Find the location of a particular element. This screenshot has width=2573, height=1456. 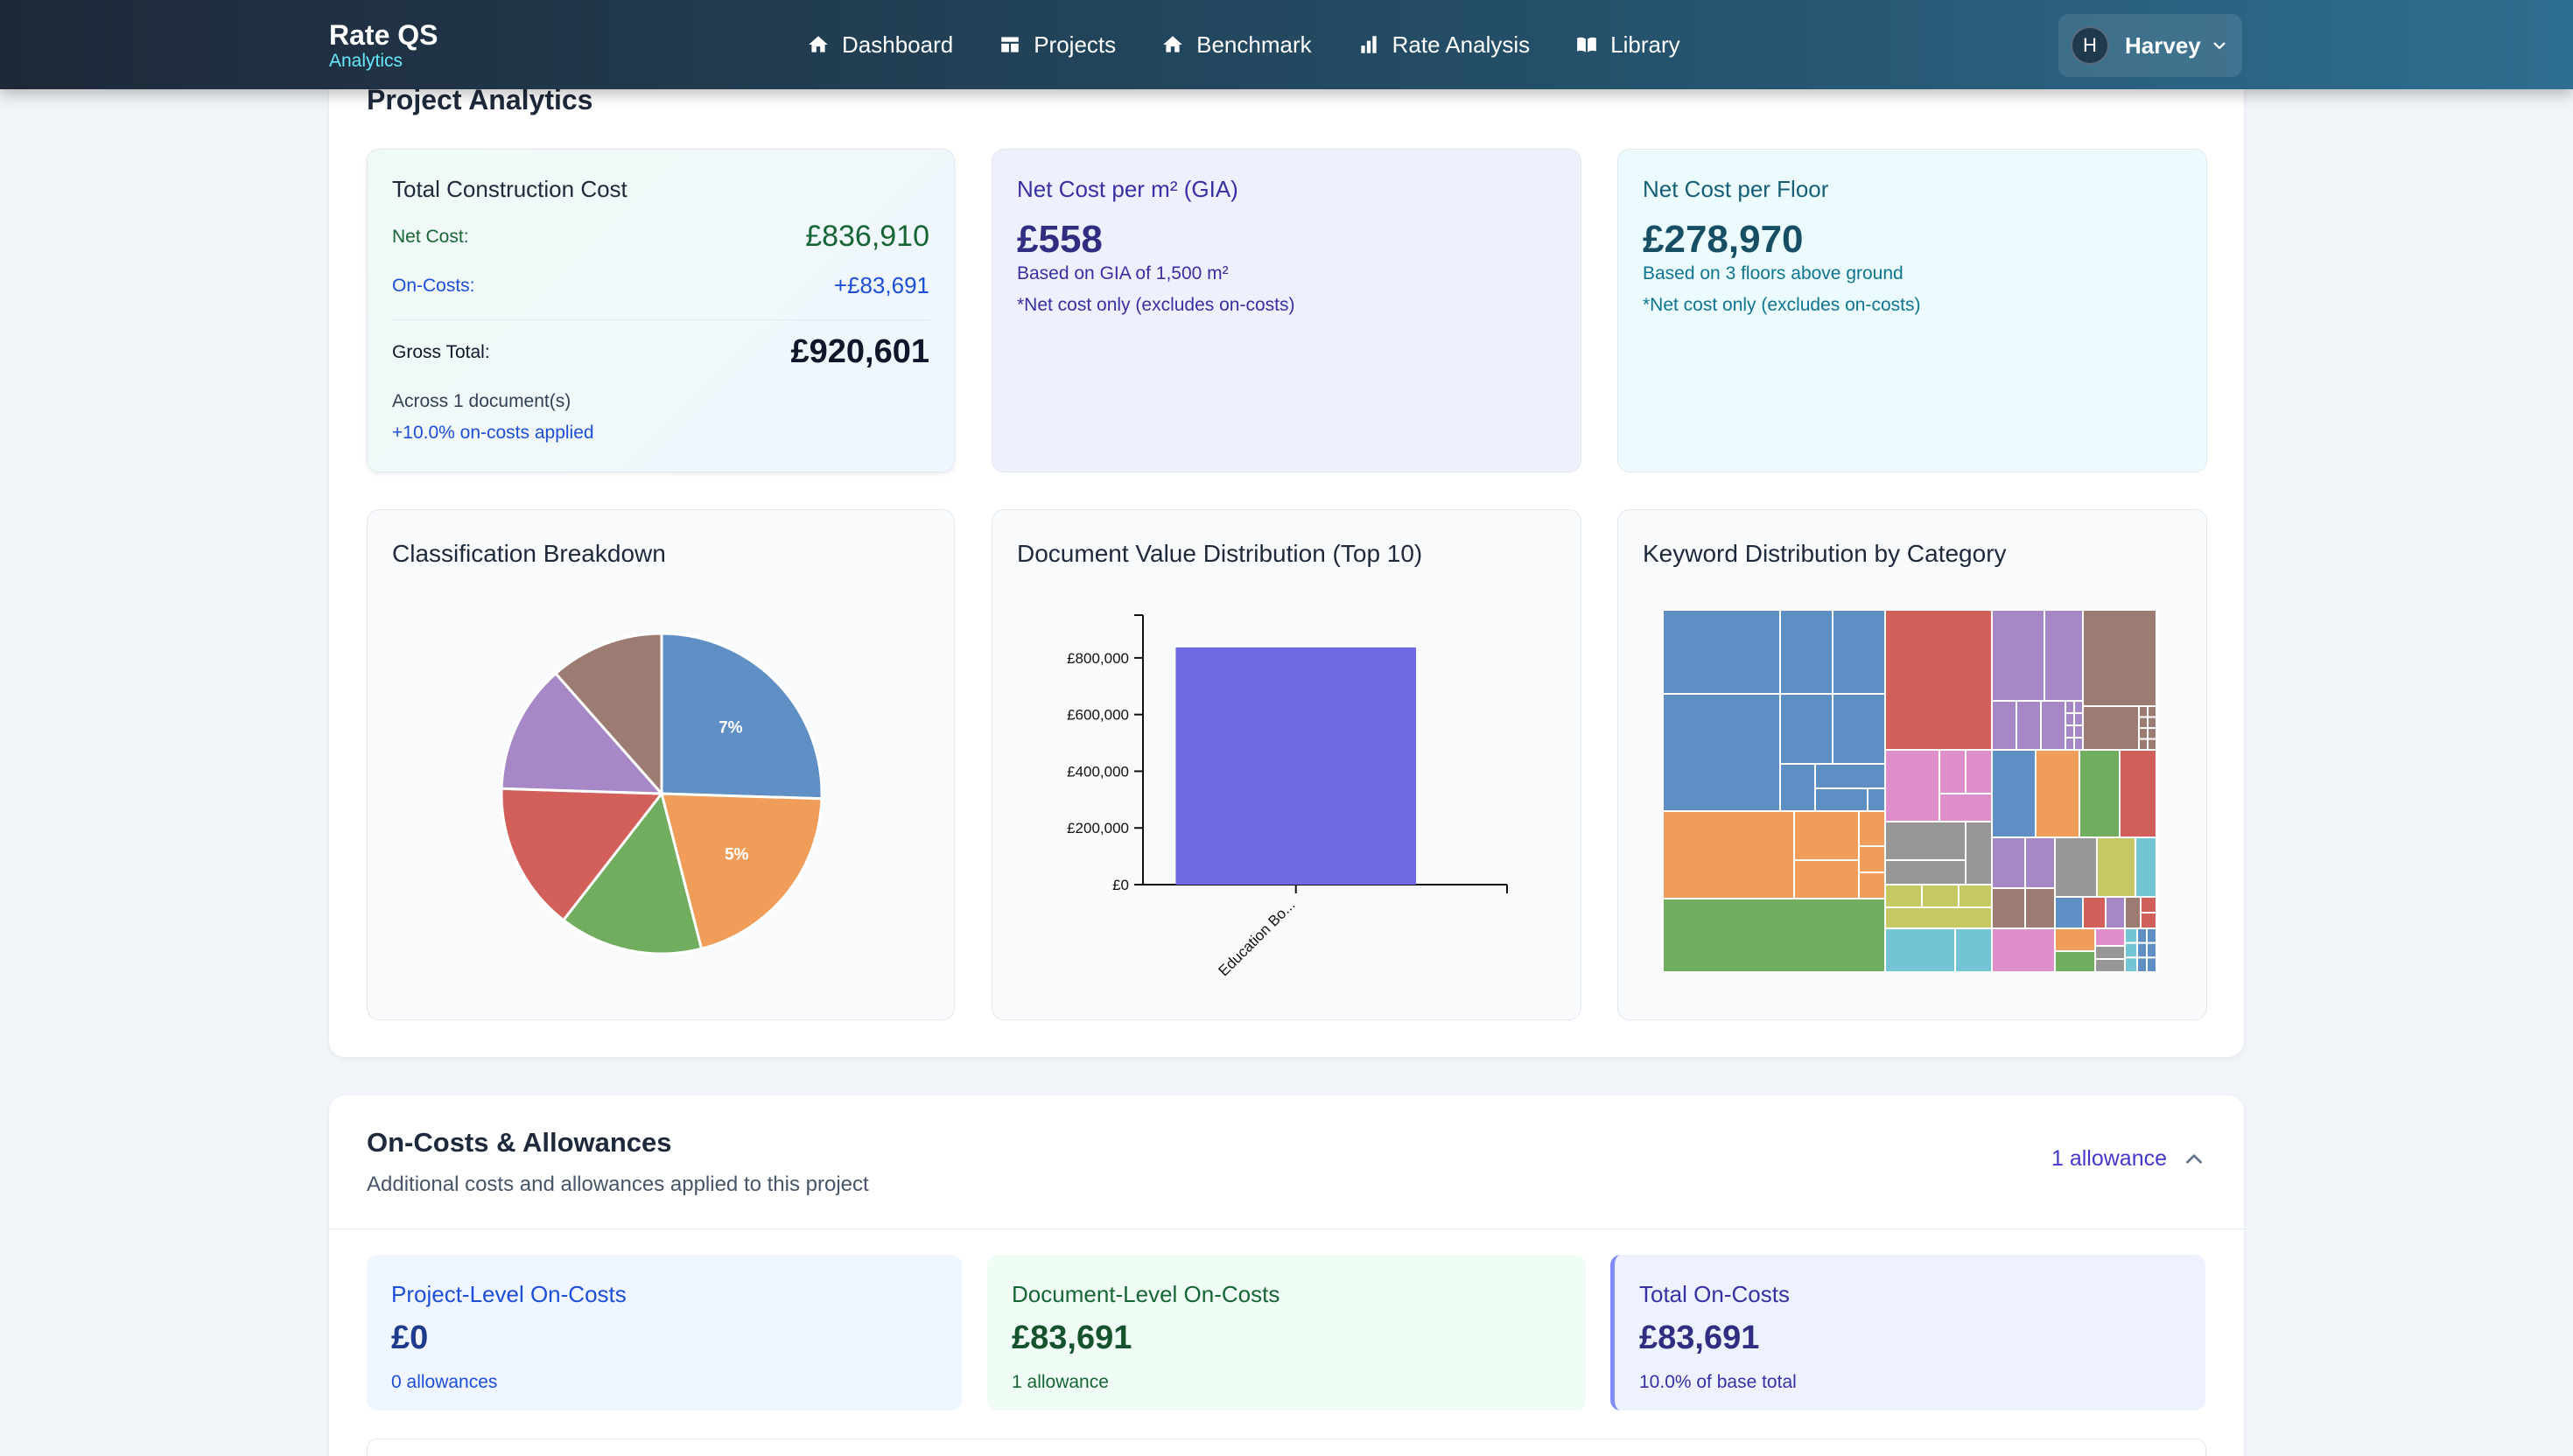

allowances-toggle-button: 1 allowance is located at coordinates (2128, 1159).